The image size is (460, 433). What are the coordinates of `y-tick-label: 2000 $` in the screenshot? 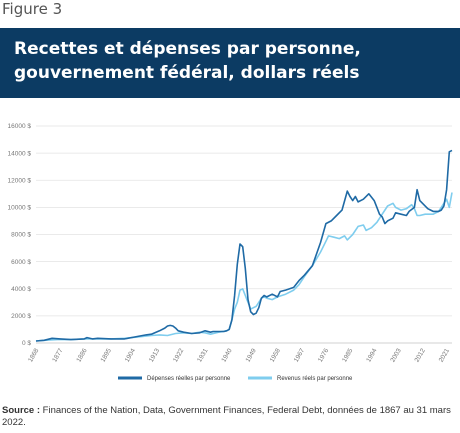 It's located at (21, 316).